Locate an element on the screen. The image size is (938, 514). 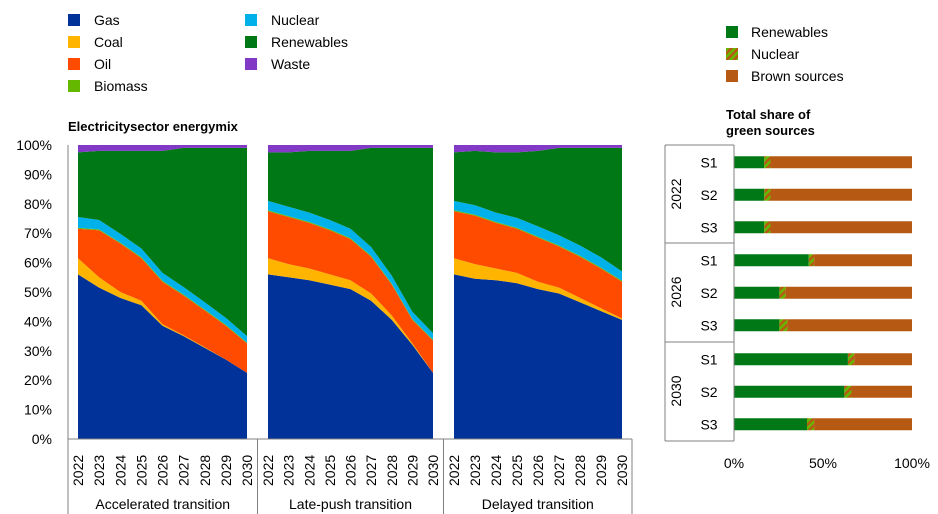
legend-label-nuclear: Nuclear is located at coordinates (295, 20).